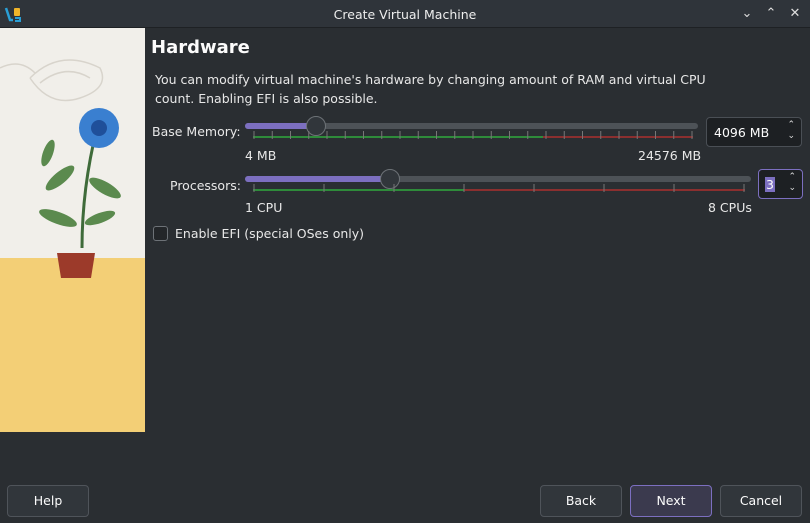 The width and height of the screenshot is (810, 523). Describe the element at coordinates (742, 132) in the screenshot. I see `memory-value: 4096 MB` at that location.